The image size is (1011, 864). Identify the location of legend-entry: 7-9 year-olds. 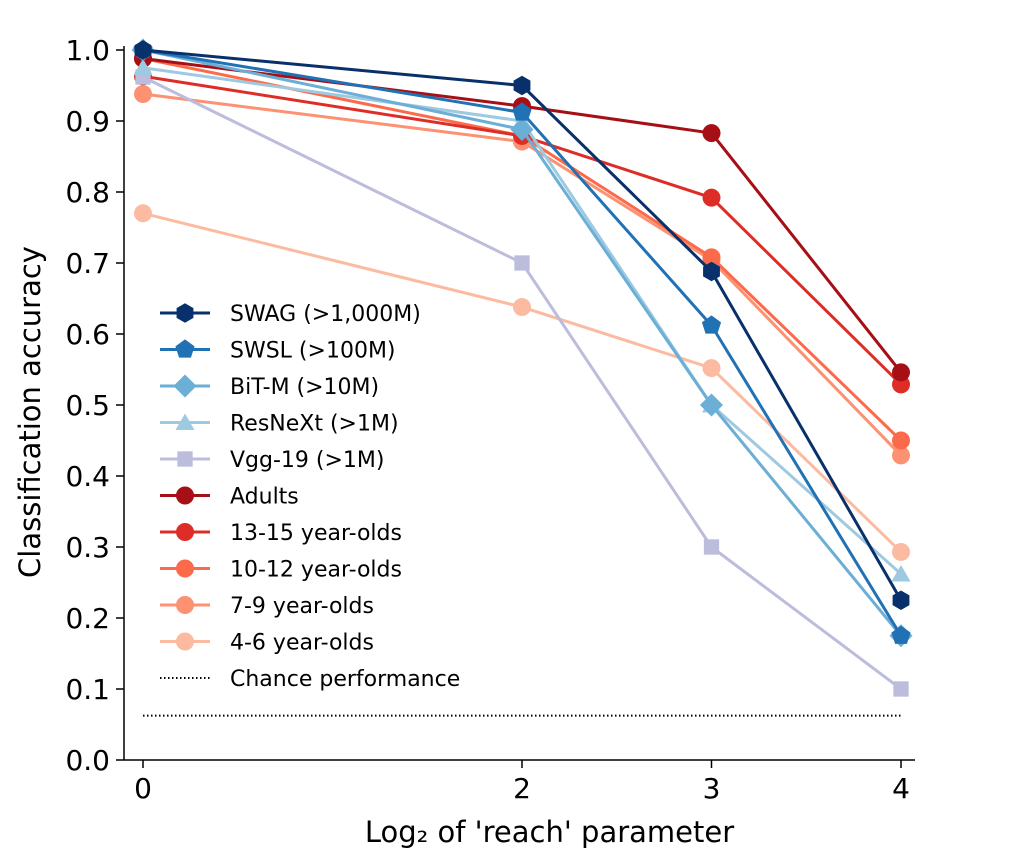
(267, 606).